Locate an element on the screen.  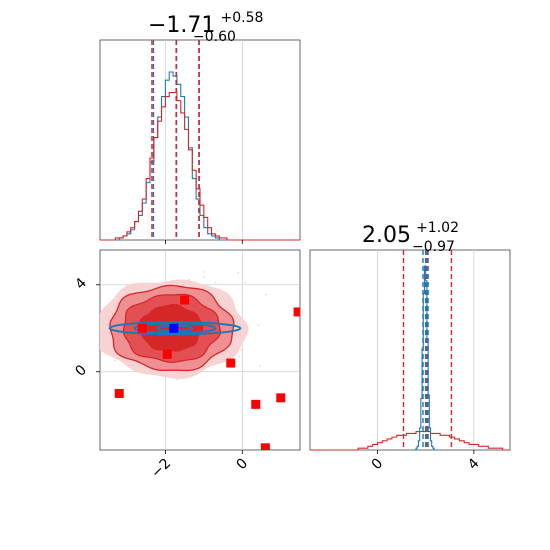
panel-param1-histograms is located at coordinates (200, 140).